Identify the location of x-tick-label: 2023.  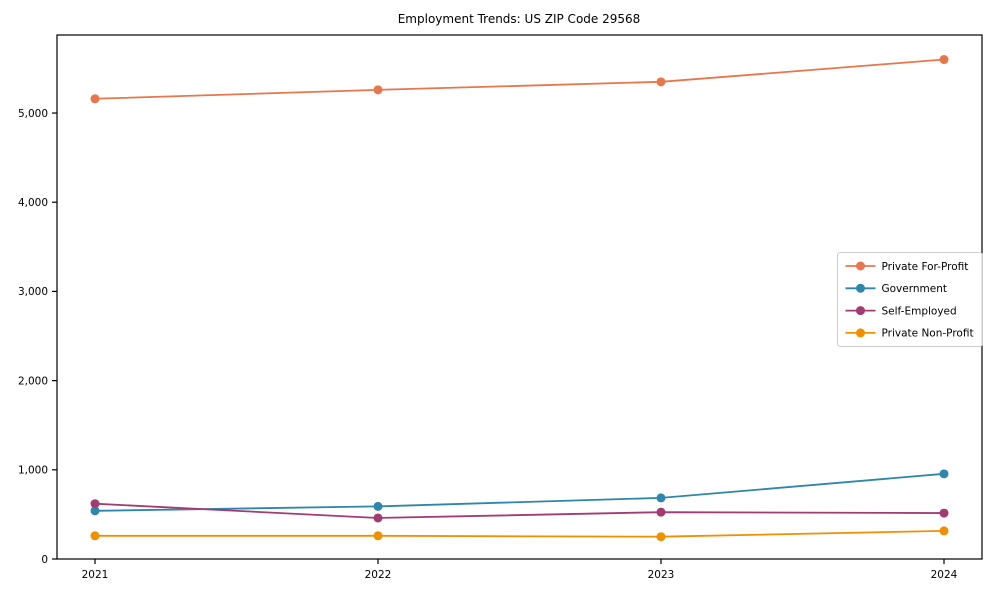
(661, 575).